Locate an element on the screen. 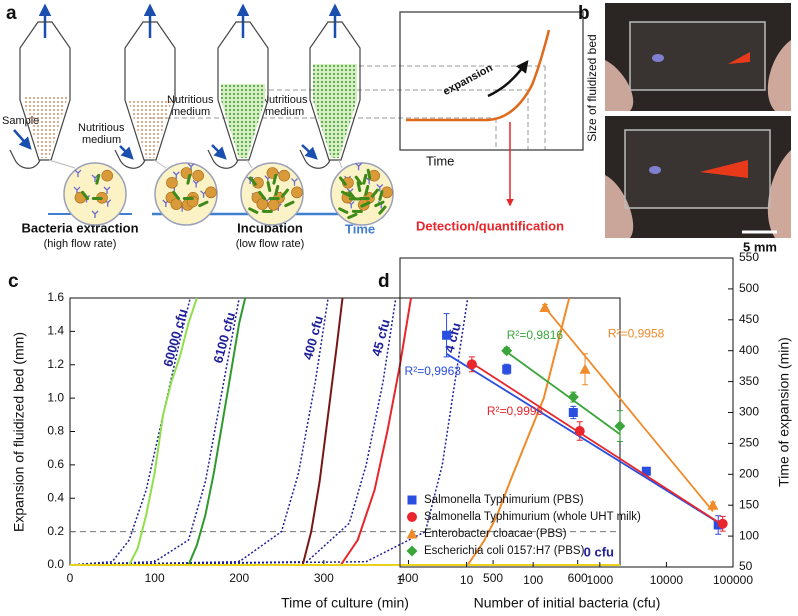 Image resolution: width=798 pixels, height=616 pixels. r2-label: R²=0,9998 is located at coordinates (515, 411).